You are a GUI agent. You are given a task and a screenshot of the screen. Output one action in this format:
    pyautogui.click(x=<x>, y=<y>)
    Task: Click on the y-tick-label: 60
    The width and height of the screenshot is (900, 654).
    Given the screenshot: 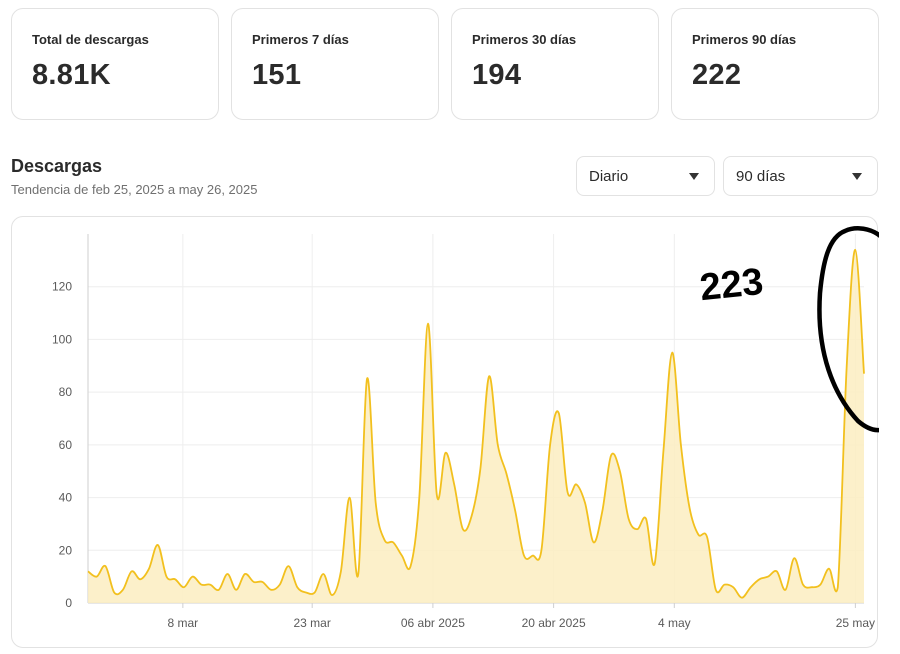 What is the action you would take?
    pyautogui.click(x=66, y=445)
    